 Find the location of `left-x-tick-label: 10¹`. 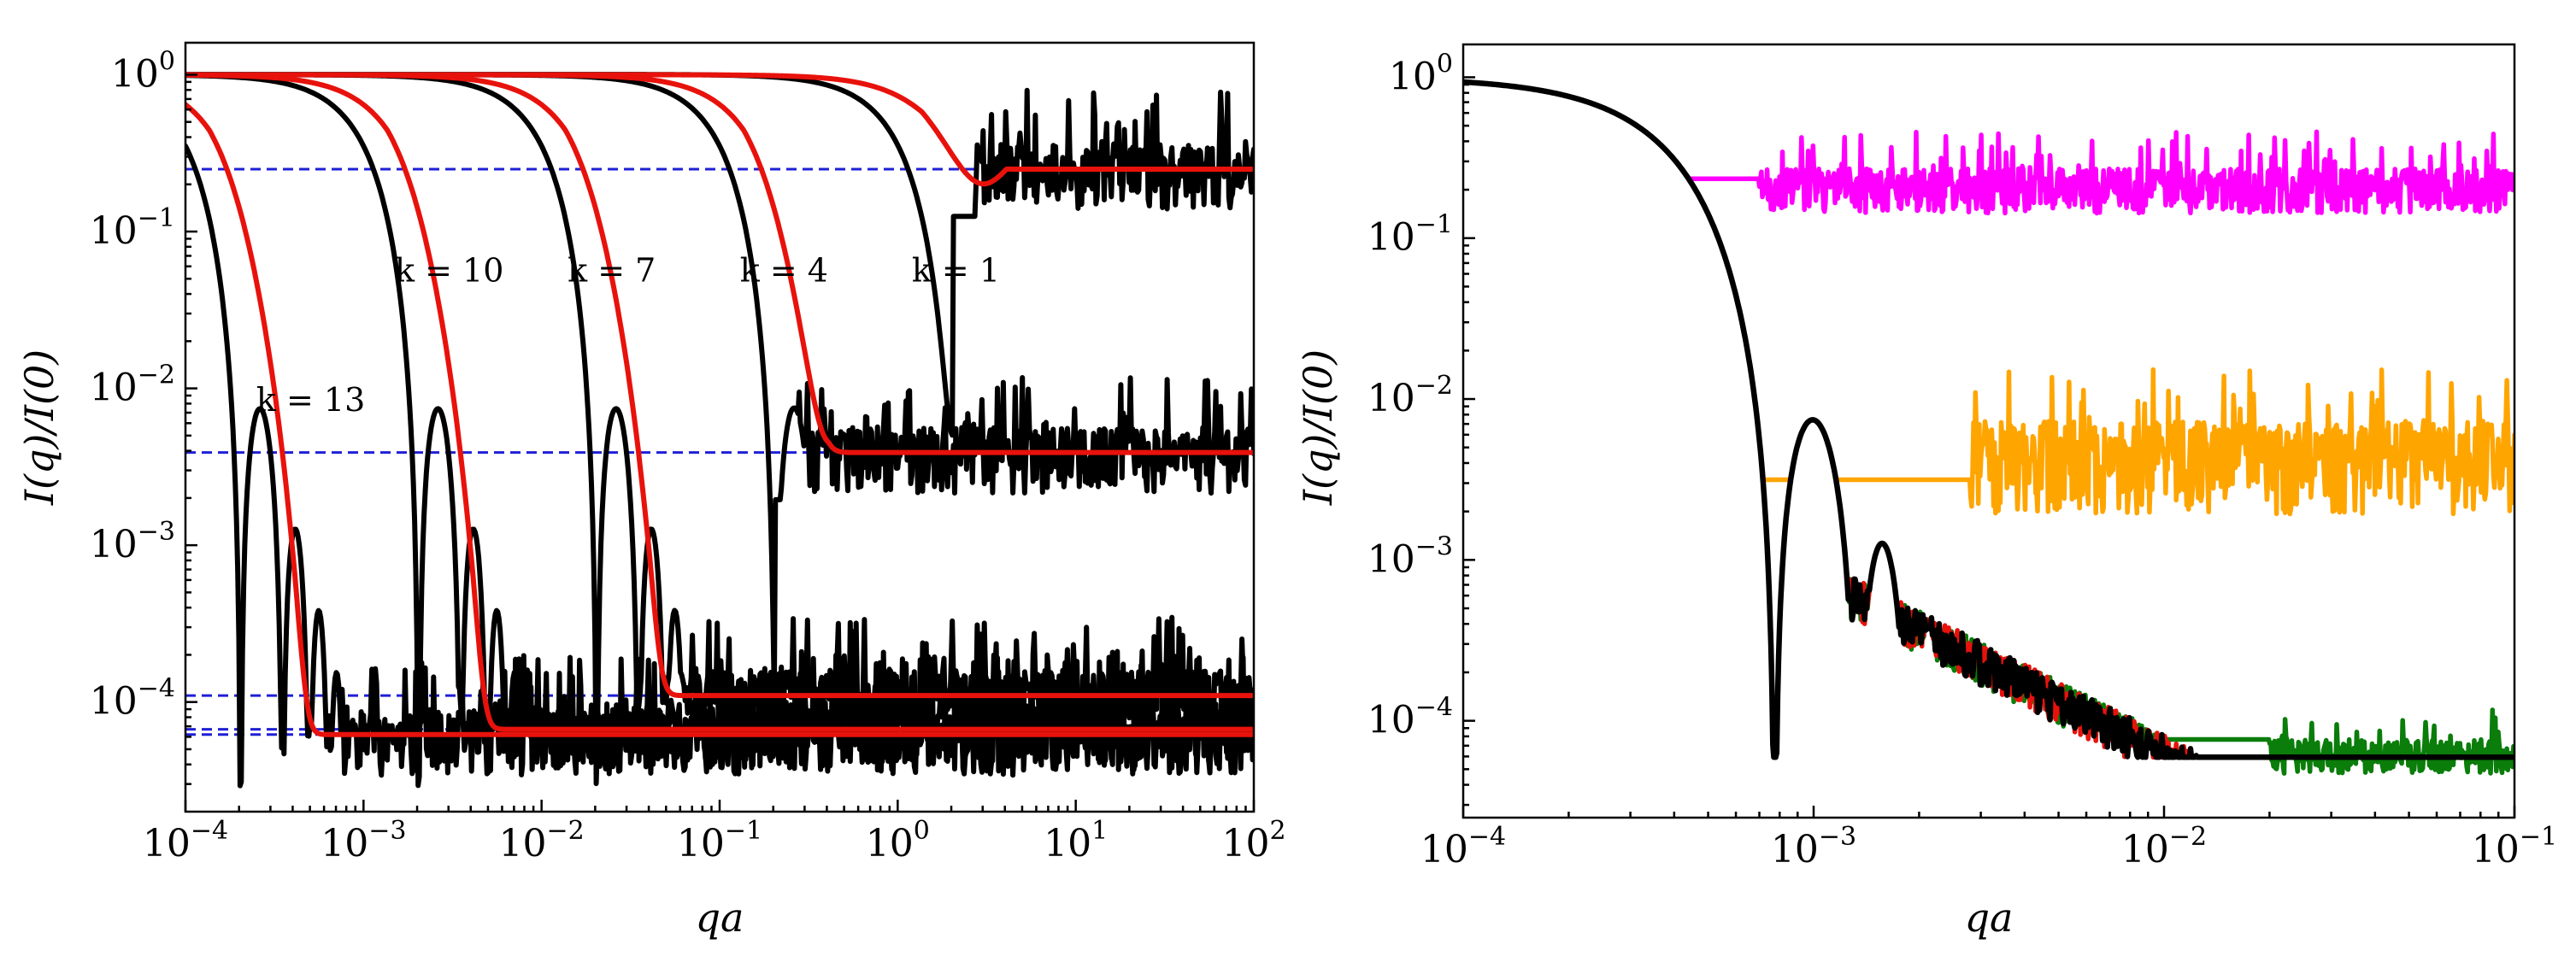

left-x-tick-label: 10¹ is located at coordinates (1076, 840).